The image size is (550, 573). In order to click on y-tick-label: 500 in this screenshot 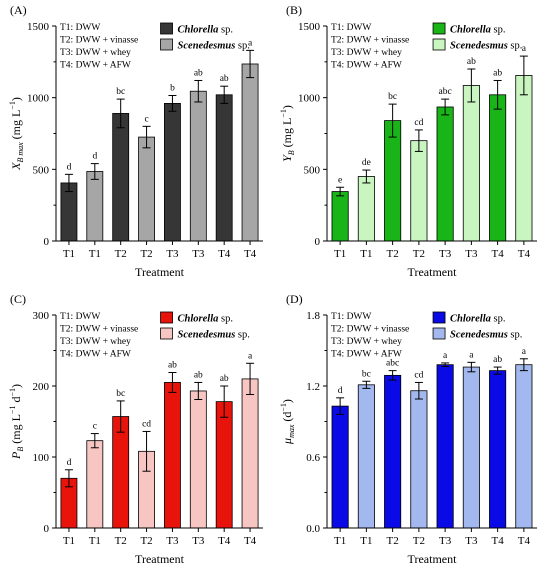, I will do `click(312, 170)`.